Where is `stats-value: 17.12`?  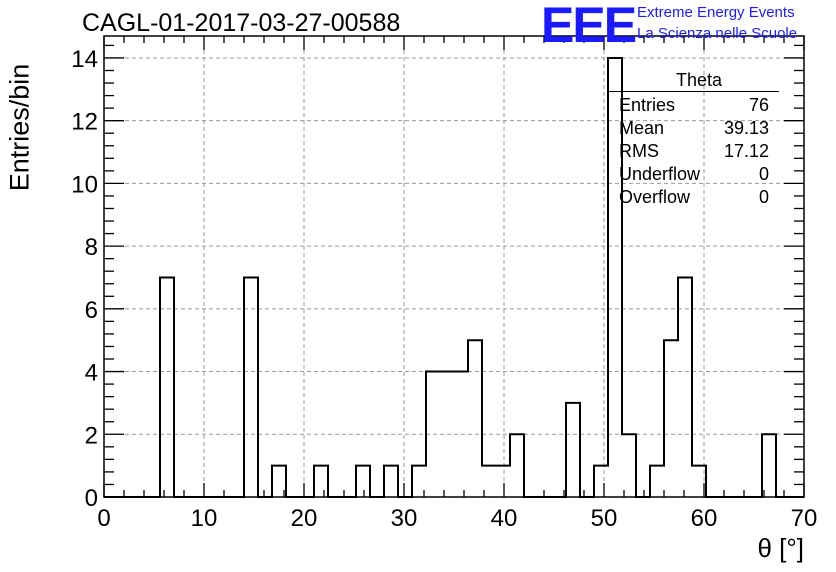
stats-value: 17.12 is located at coordinates (746, 151).